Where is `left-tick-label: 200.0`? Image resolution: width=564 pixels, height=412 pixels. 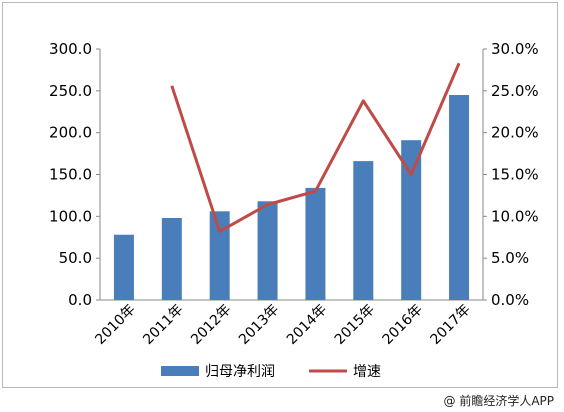 left-tick-label: 200.0 is located at coordinates (70, 133).